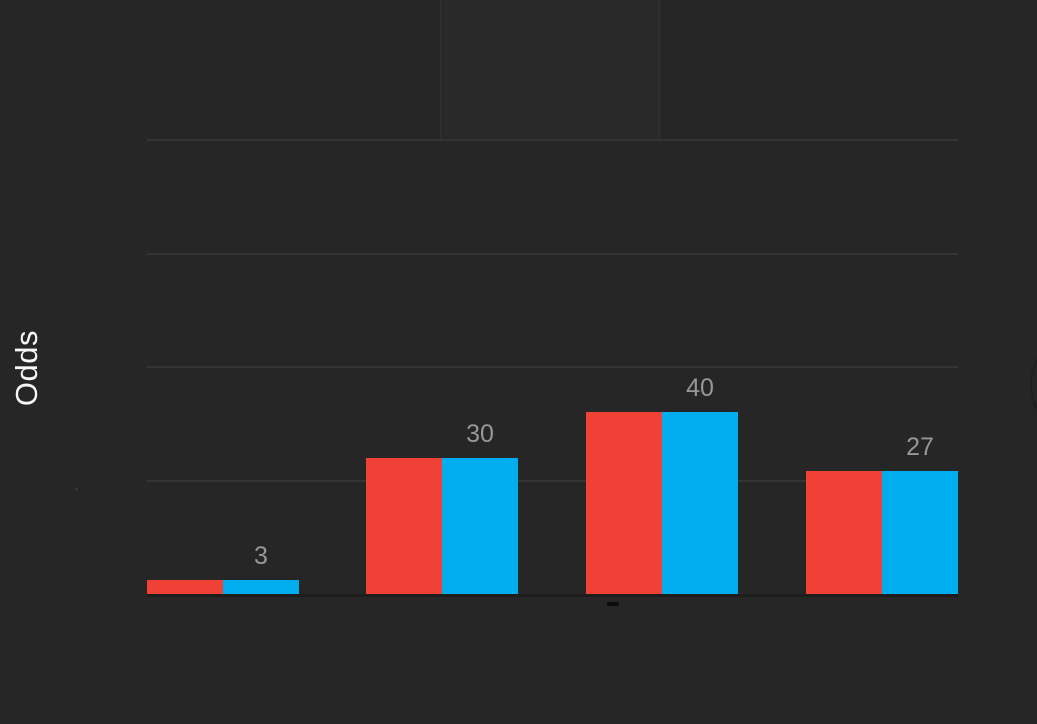  I want to click on edge-arc-decoration, so click(1033, 385).